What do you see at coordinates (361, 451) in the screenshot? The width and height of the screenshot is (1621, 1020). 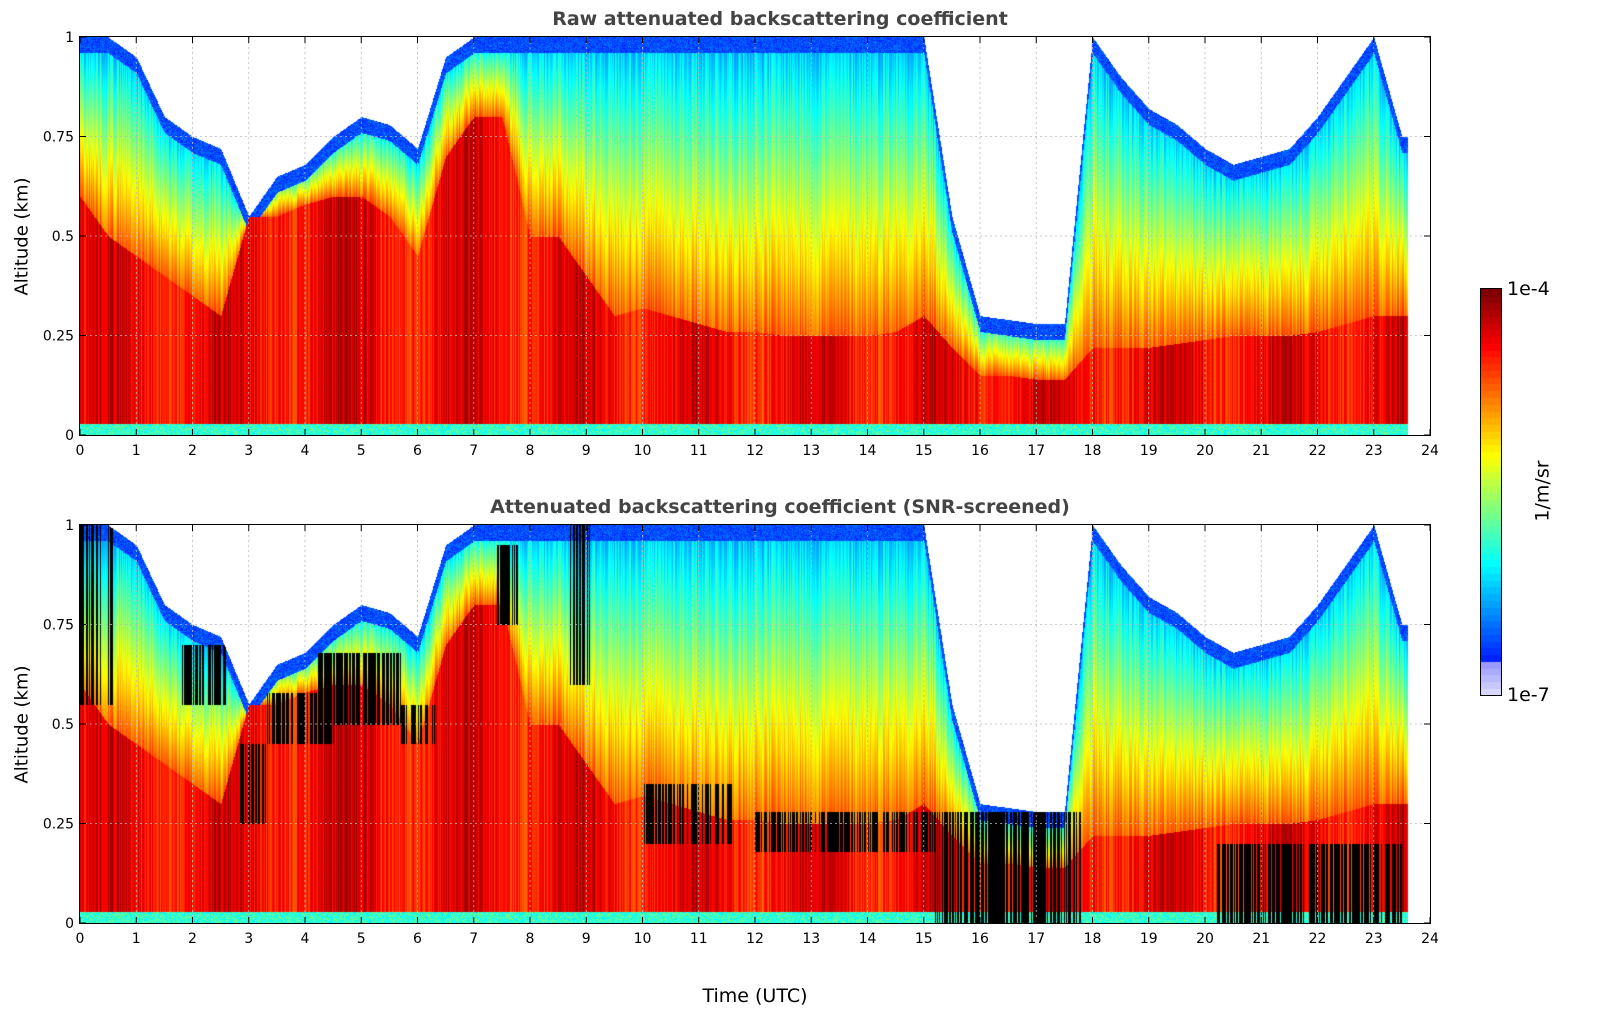 I see `top-x-tick-label: 5` at bounding box center [361, 451].